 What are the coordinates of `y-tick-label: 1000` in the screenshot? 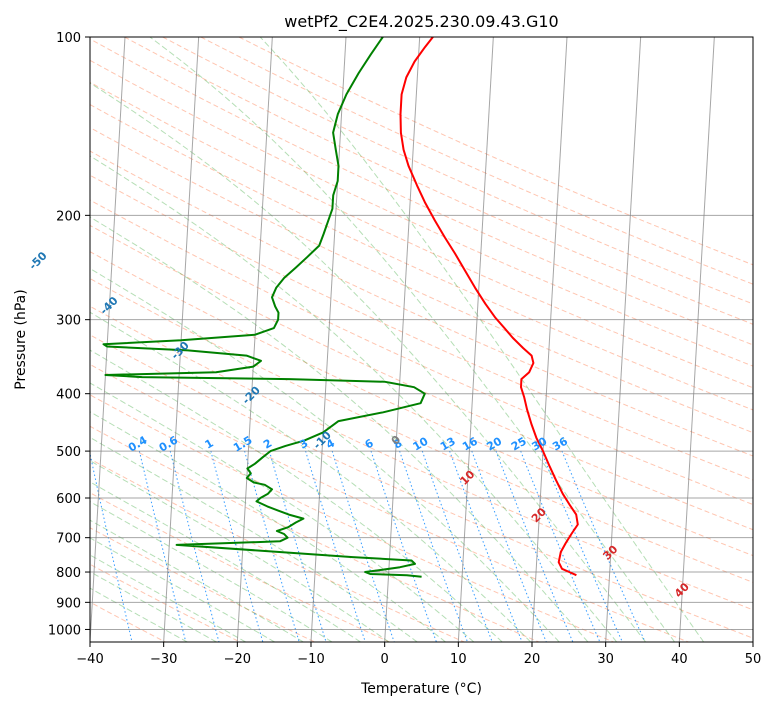 It's located at (64, 630).